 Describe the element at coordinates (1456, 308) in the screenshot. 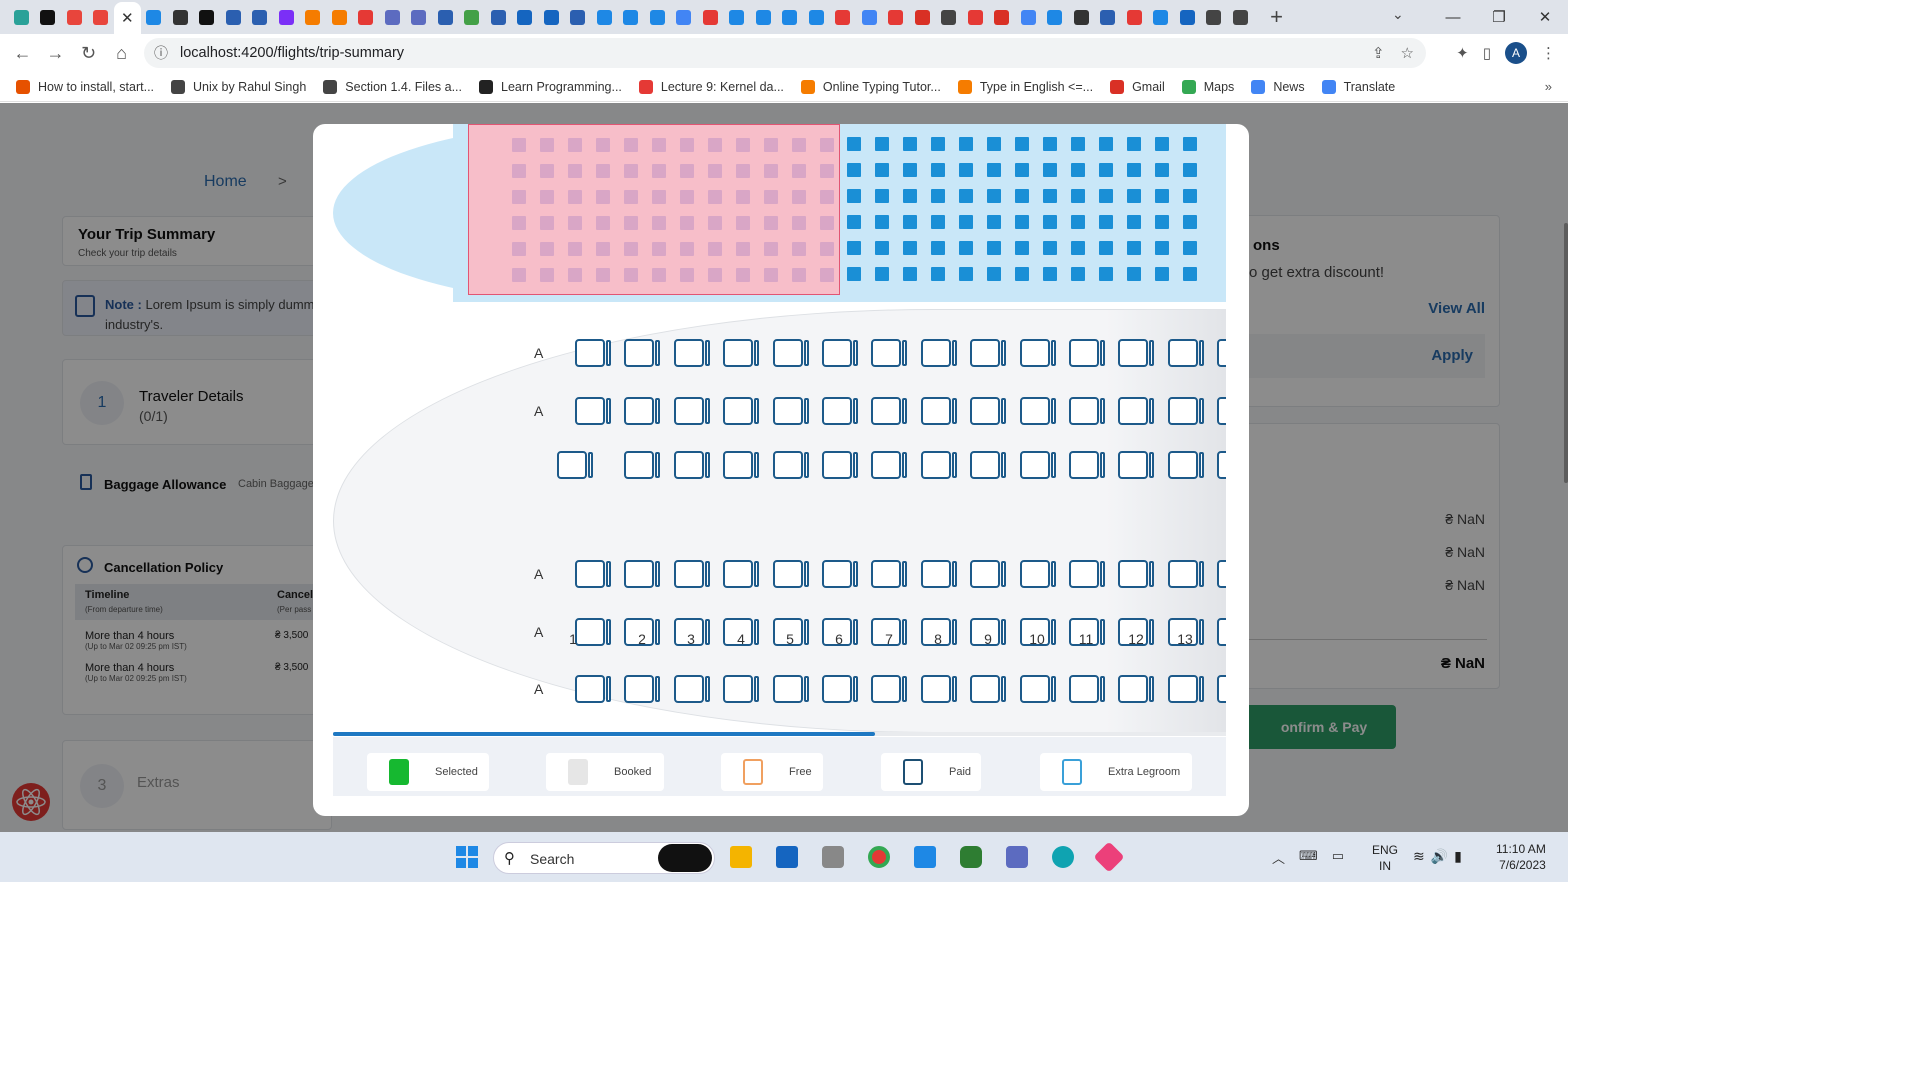

I see `view-all-link: View All` at that location.